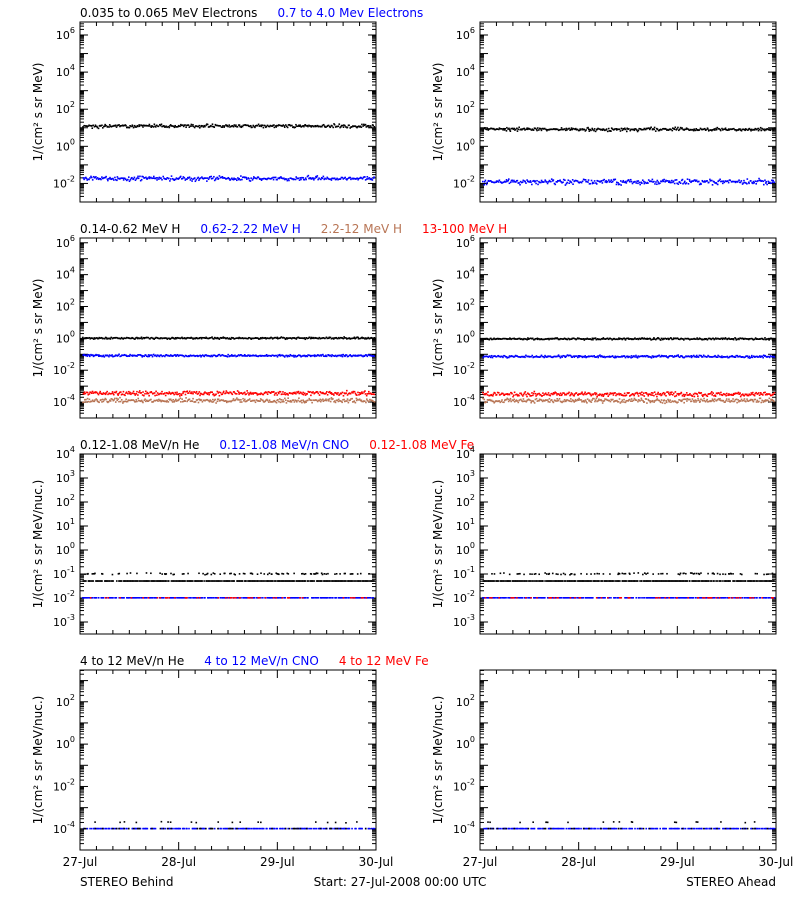 The height and width of the screenshot is (900, 800). What do you see at coordinates (465, 108) in the screenshot?
I see `y-tick-label: 102` at bounding box center [465, 108].